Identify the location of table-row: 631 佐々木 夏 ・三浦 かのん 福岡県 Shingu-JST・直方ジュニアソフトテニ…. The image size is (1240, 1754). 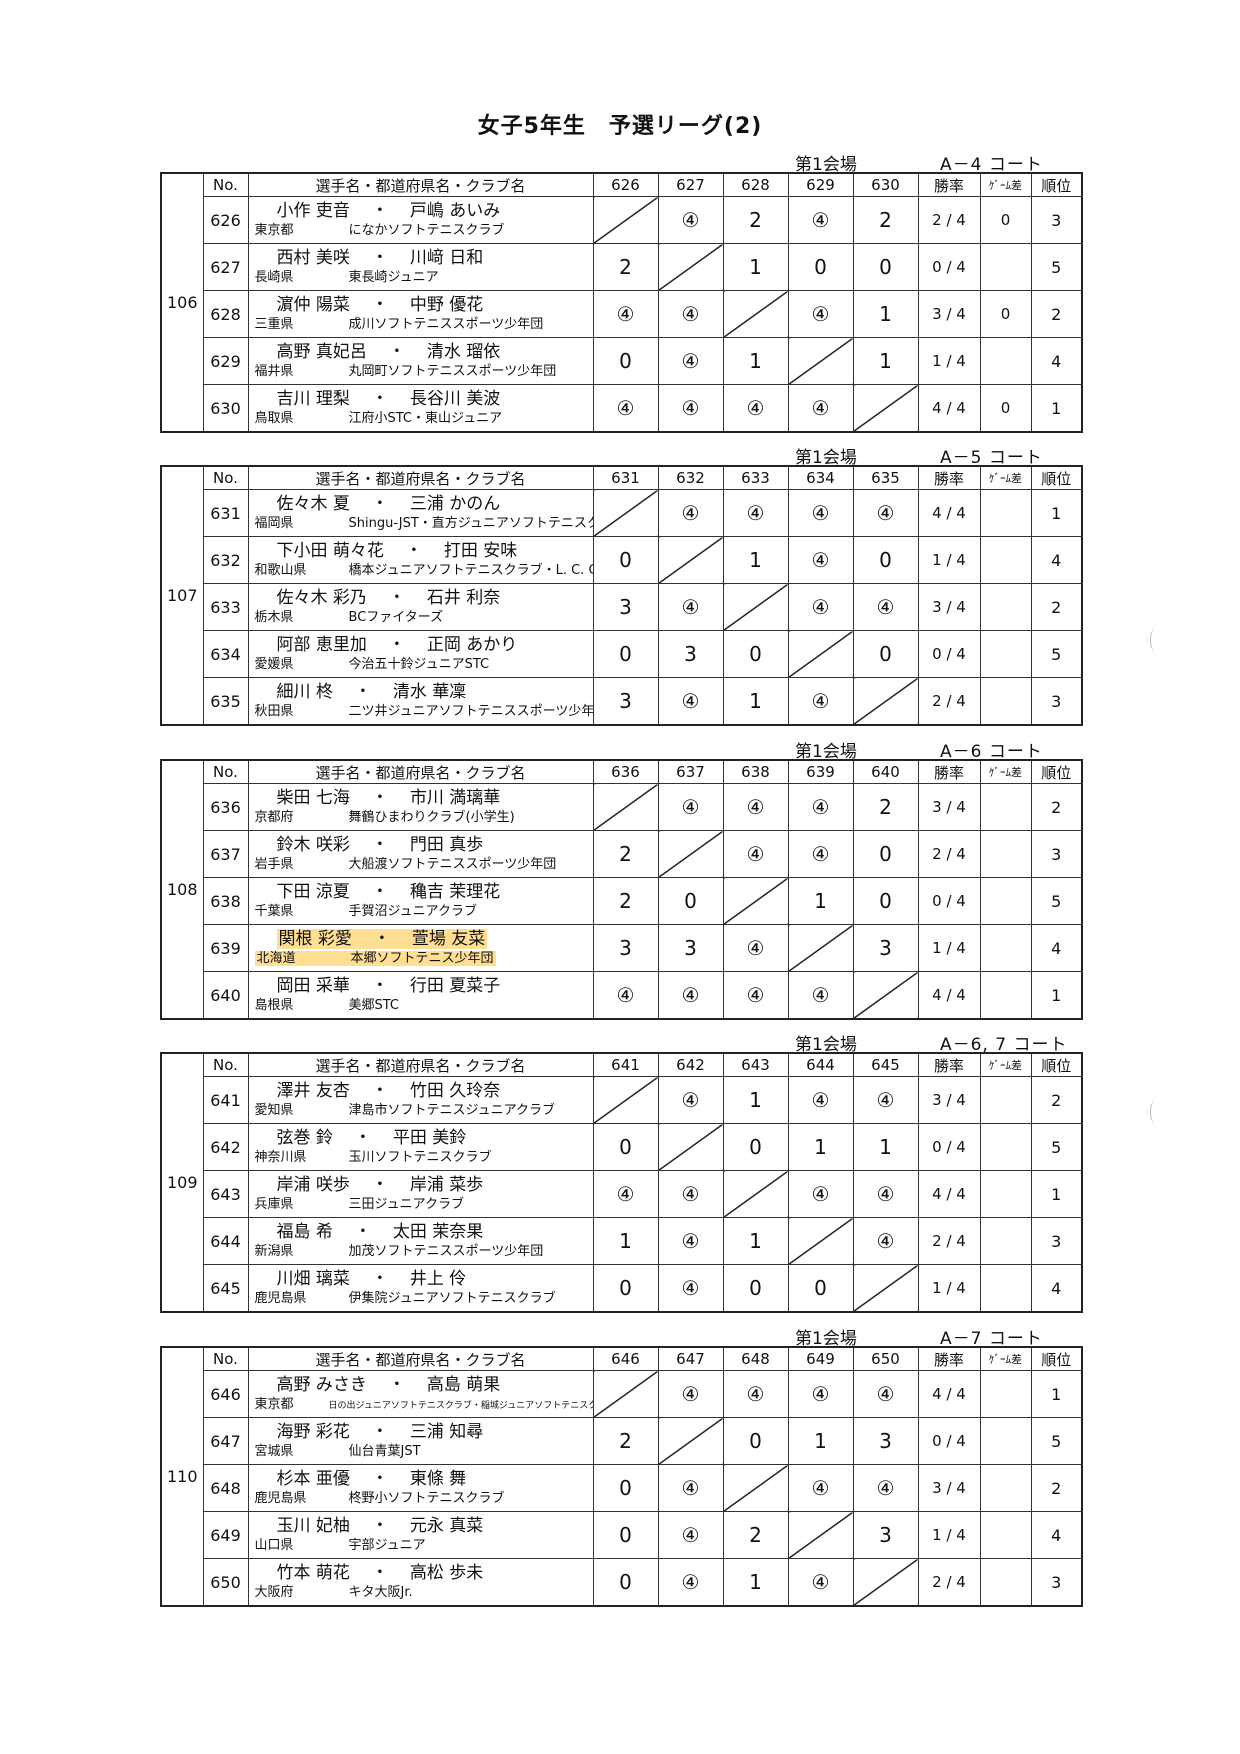
(622, 513).